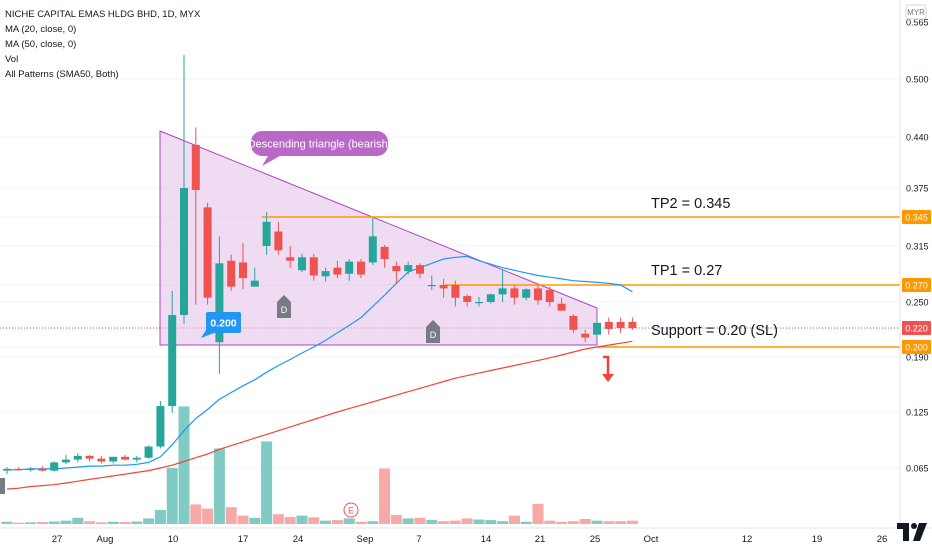 The width and height of the screenshot is (932, 550). I want to click on time-tick: 14, so click(486, 539).